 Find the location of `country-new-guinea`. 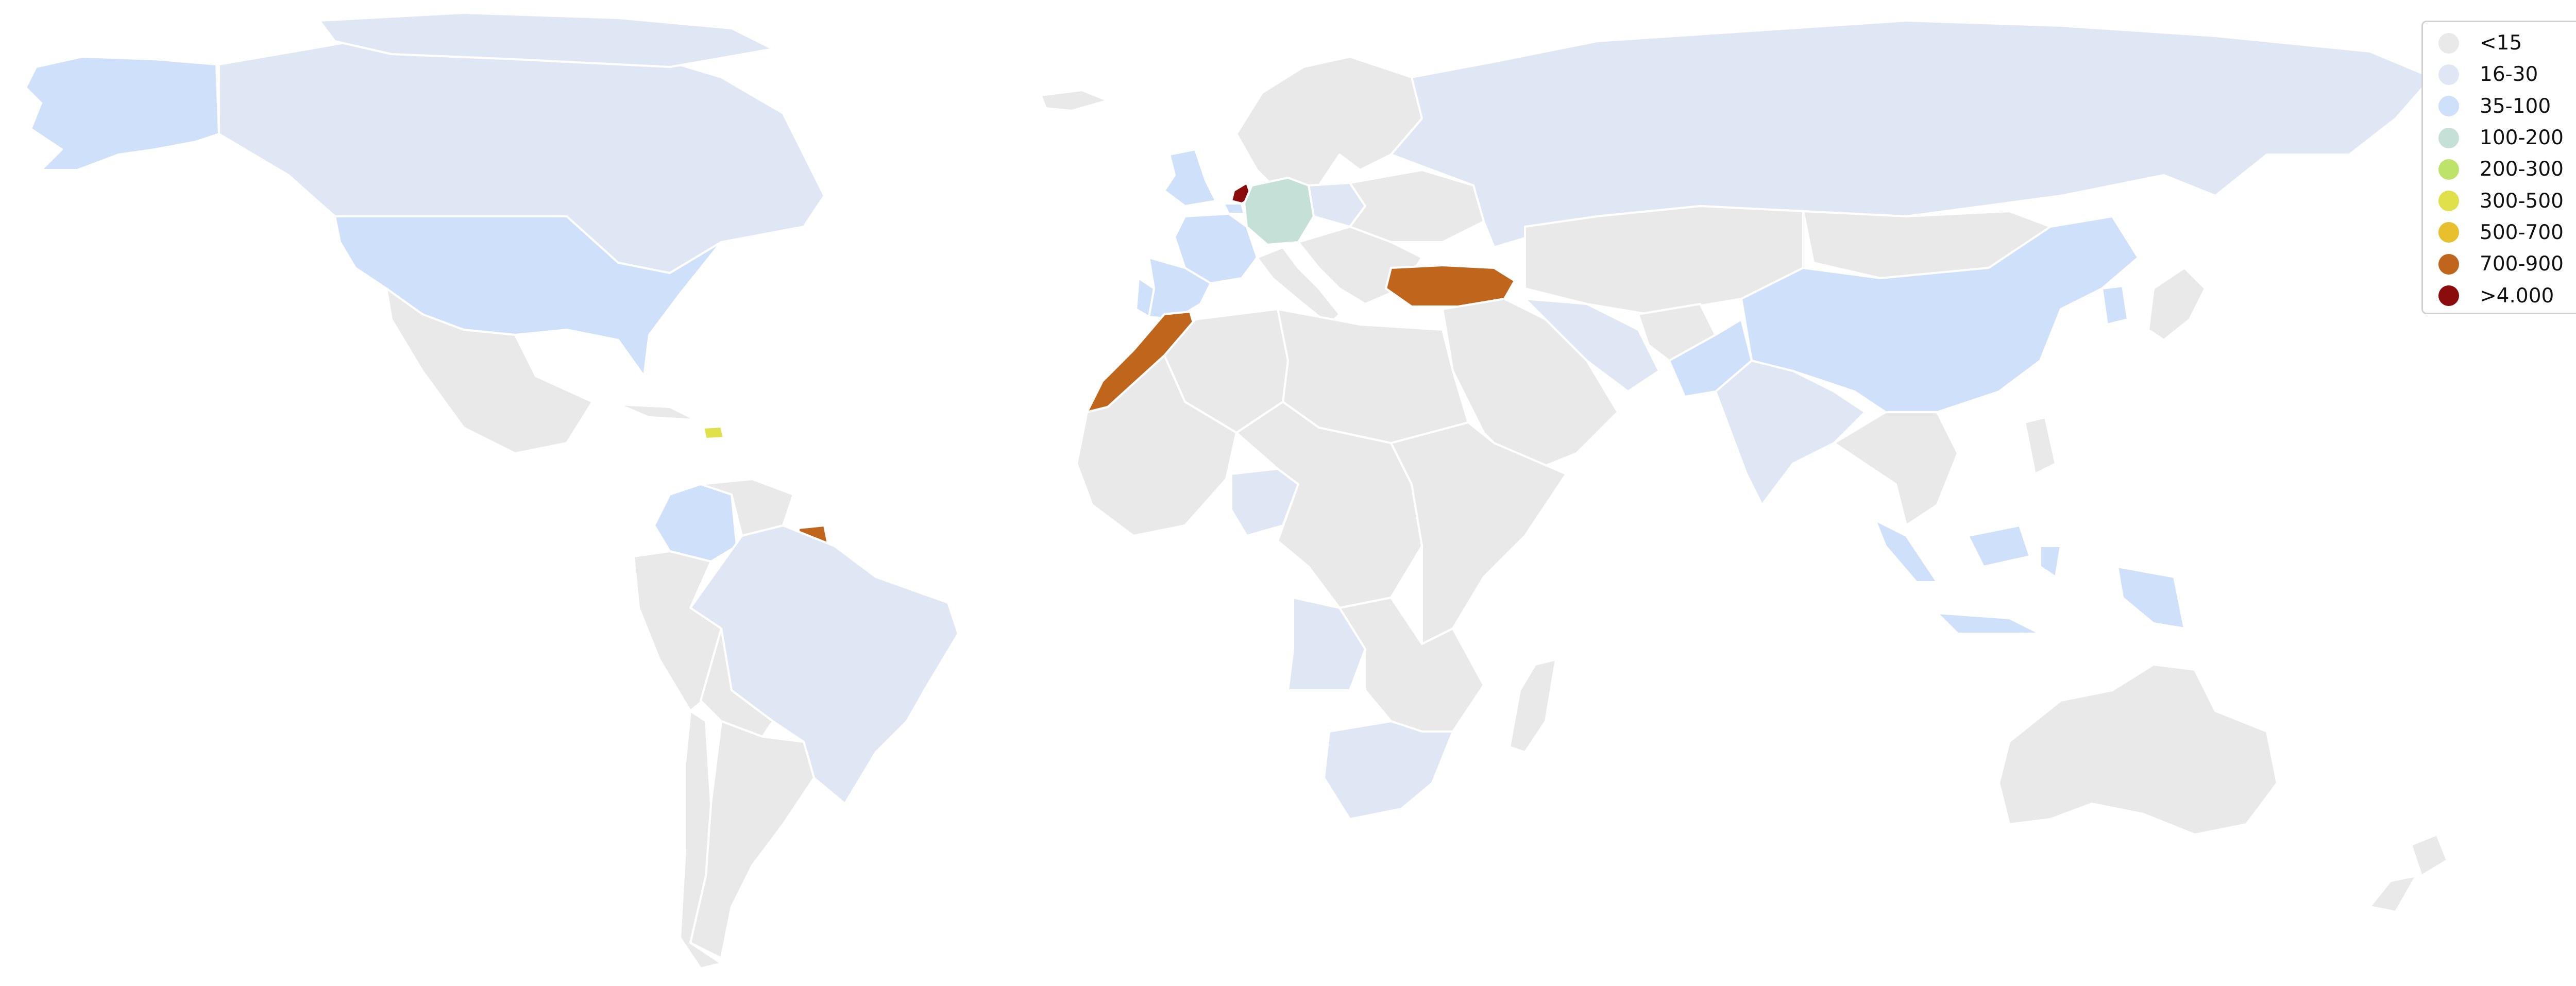

country-new-guinea is located at coordinates (2150, 598).